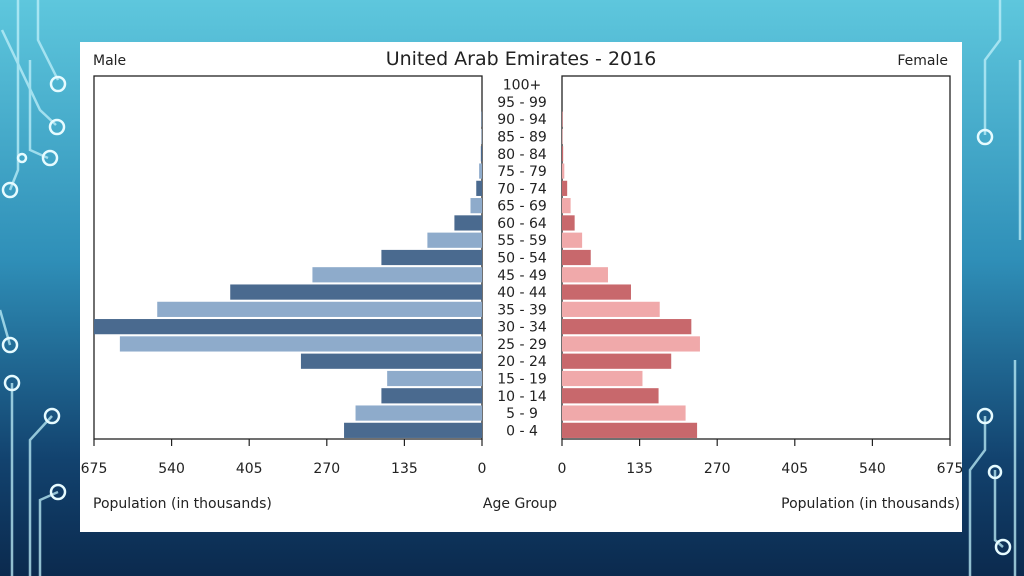 This screenshot has width=1024, height=576. I want to click on age-group-label: 100+, so click(522, 86).